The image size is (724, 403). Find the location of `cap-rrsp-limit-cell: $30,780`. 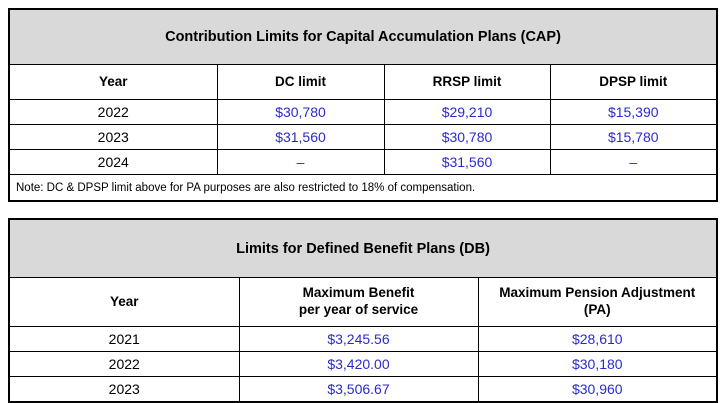

cap-rrsp-limit-cell: $30,780 is located at coordinates (467, 137).